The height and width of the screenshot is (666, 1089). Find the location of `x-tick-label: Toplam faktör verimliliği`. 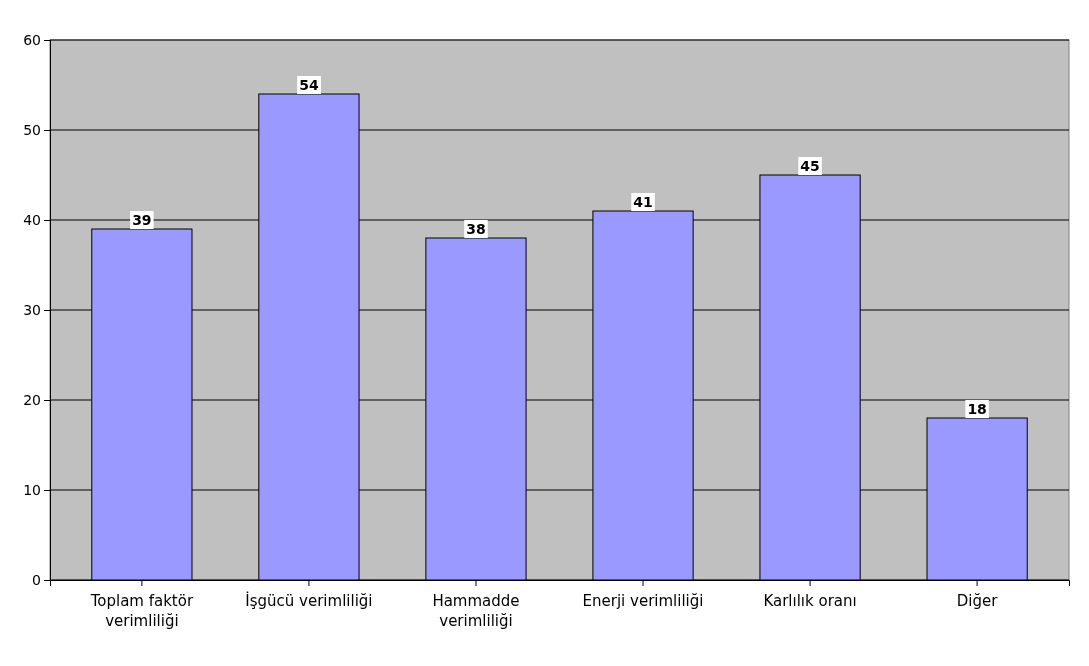

x-tick-label: Toplam faktör verimliliği is located at coordinates (141, 611).